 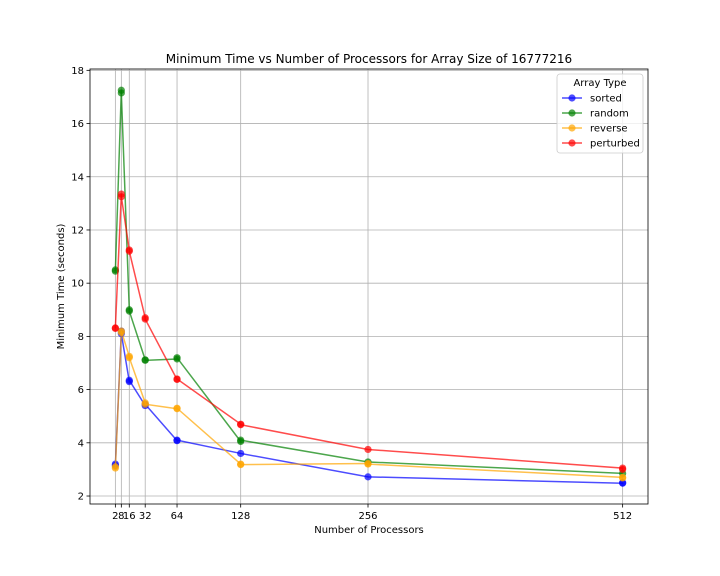 I want to click on legend-items: sorted random reverse perturbed, so click(x=601, y=122).